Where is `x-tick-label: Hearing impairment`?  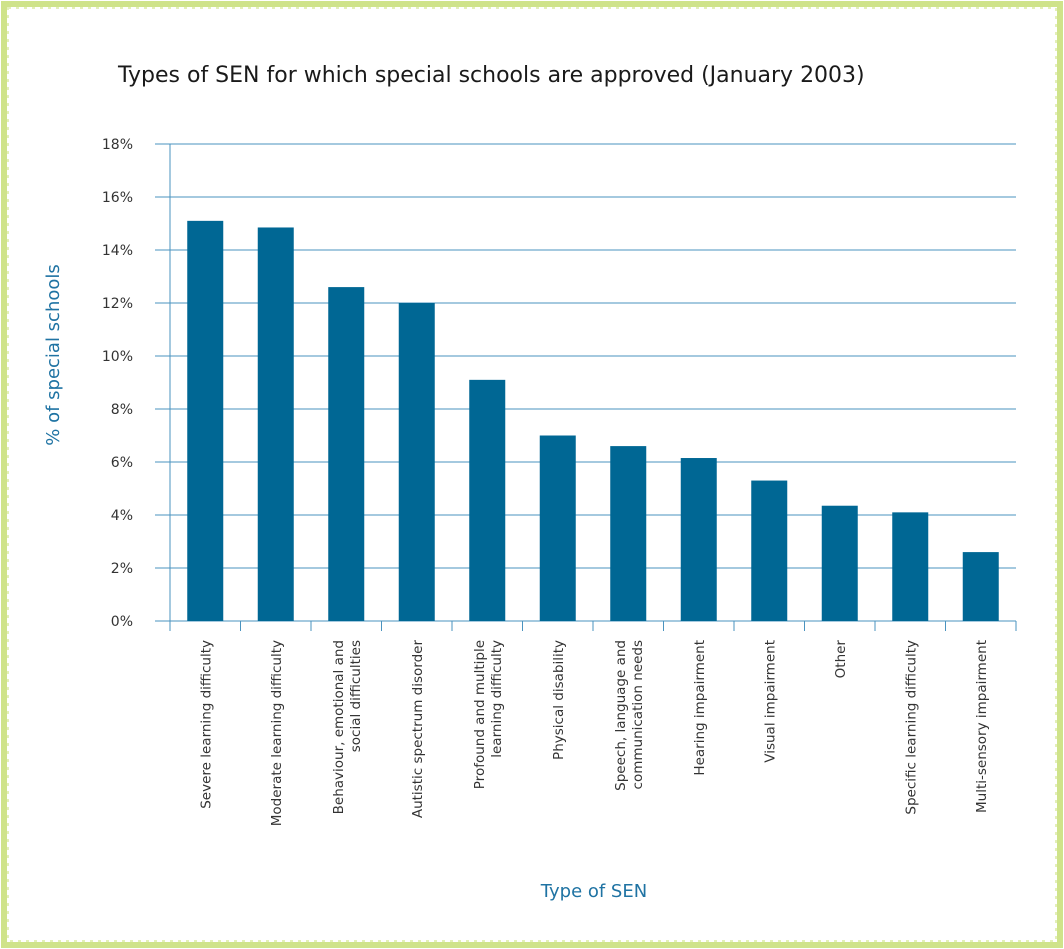 x-tick-label: Hearing impairment is located at coordinates (700, 708).